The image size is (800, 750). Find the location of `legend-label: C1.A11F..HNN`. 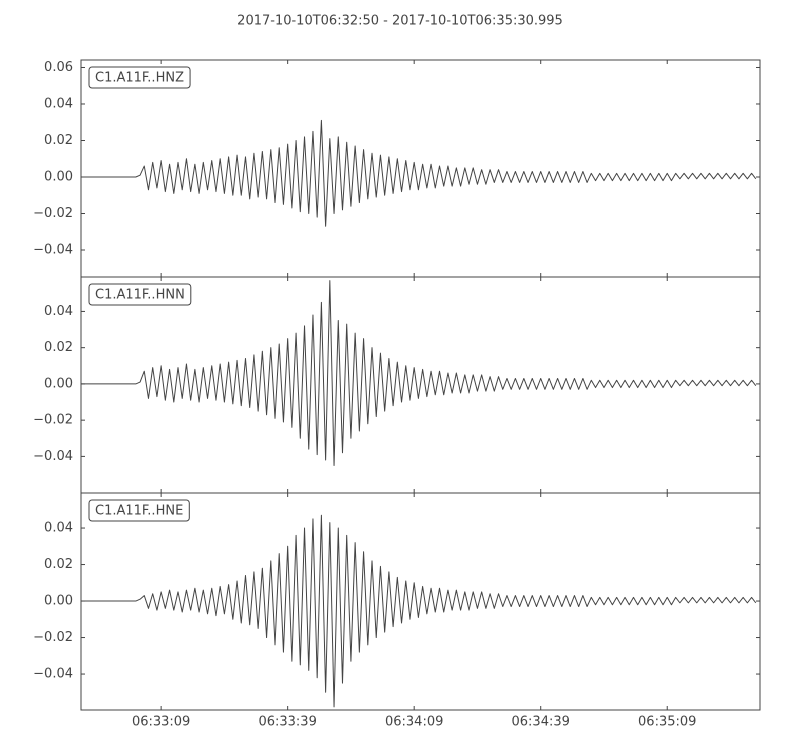

legend-label: C1.A11F..HNN is located at coordinates (140, 295).